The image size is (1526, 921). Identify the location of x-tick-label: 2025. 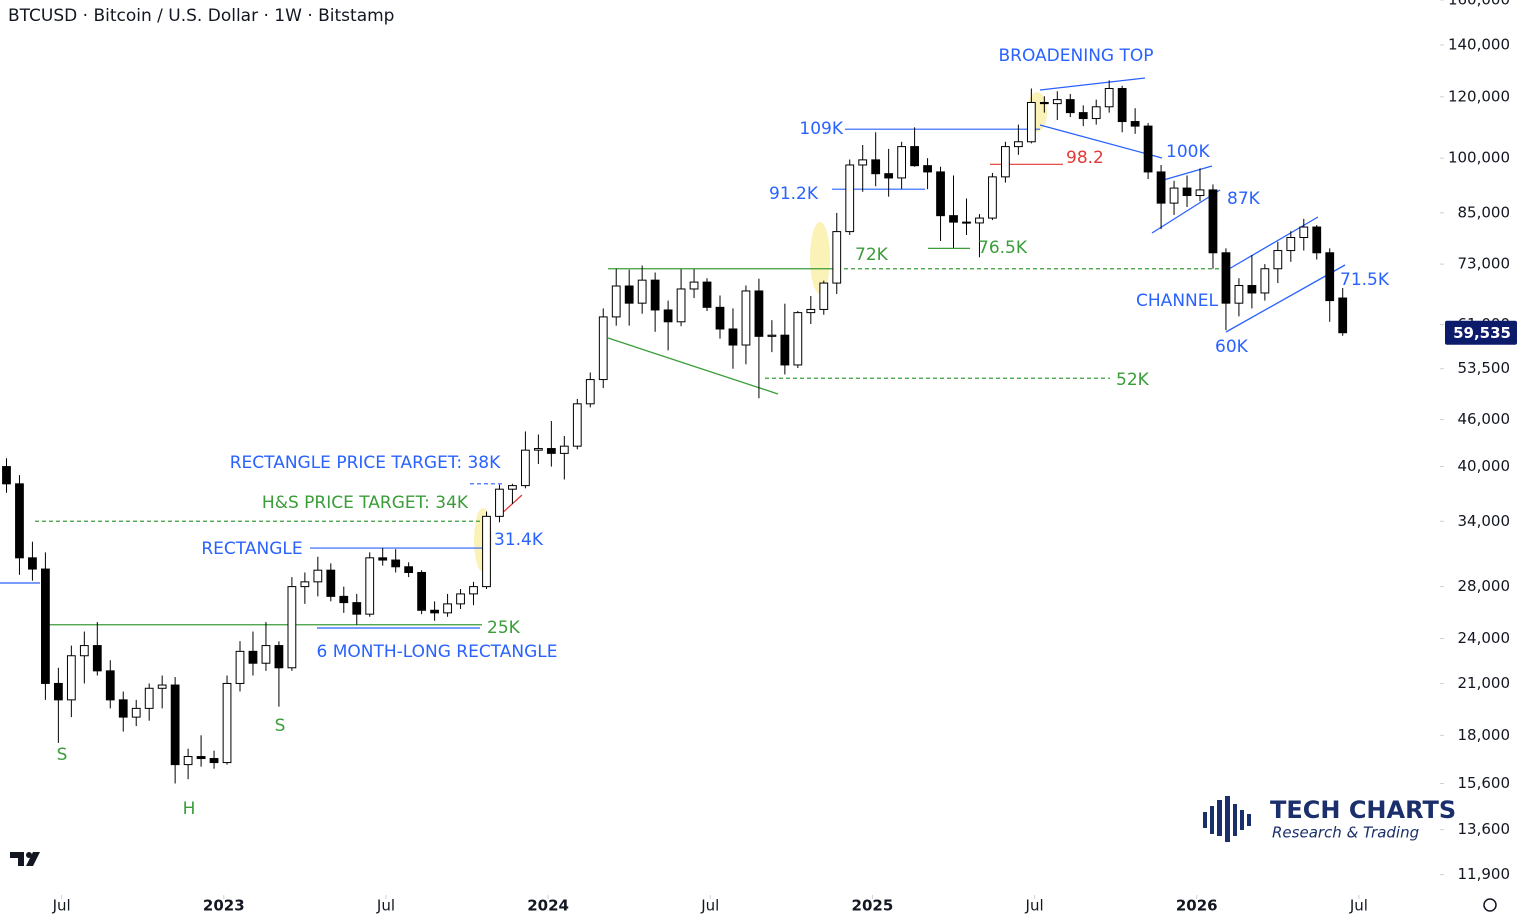
(873, 906).